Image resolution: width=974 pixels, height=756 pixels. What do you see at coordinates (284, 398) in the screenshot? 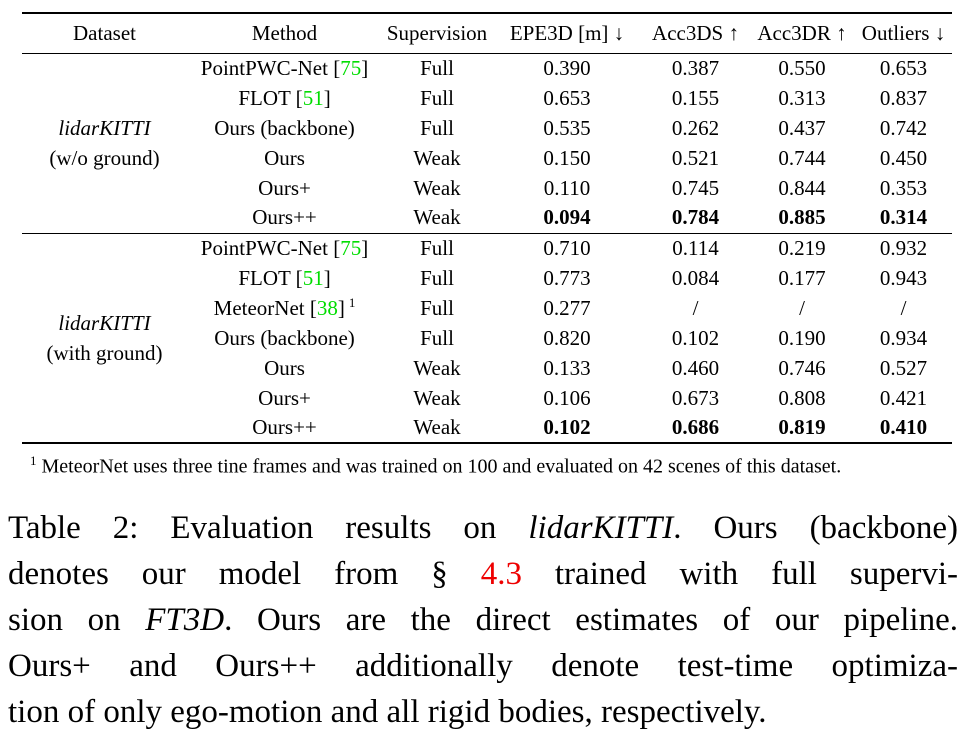
I see `cell-method: Ours+` at bounding box center [284, 398].